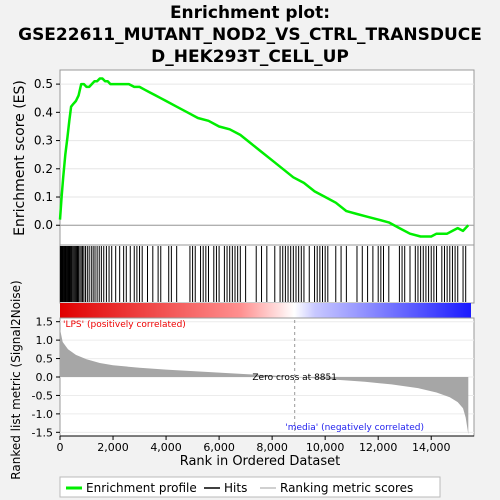 Image resolution: width=500 pixels, height=500 pixels. I want to click on x-tick-label: 12,000, so click(378, 447).